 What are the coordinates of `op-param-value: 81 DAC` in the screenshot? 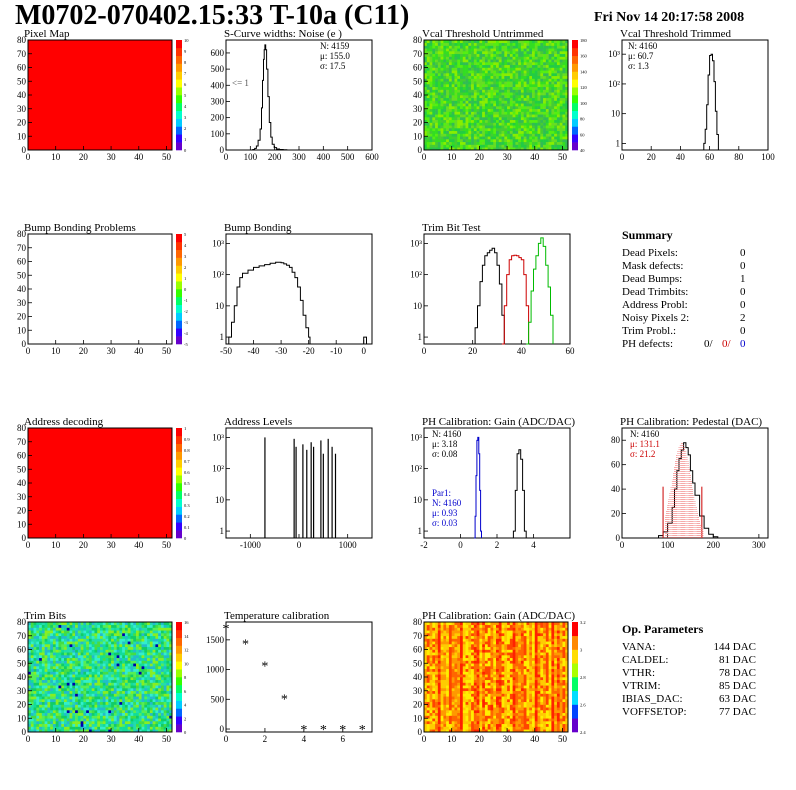 It's located at (737, 660).